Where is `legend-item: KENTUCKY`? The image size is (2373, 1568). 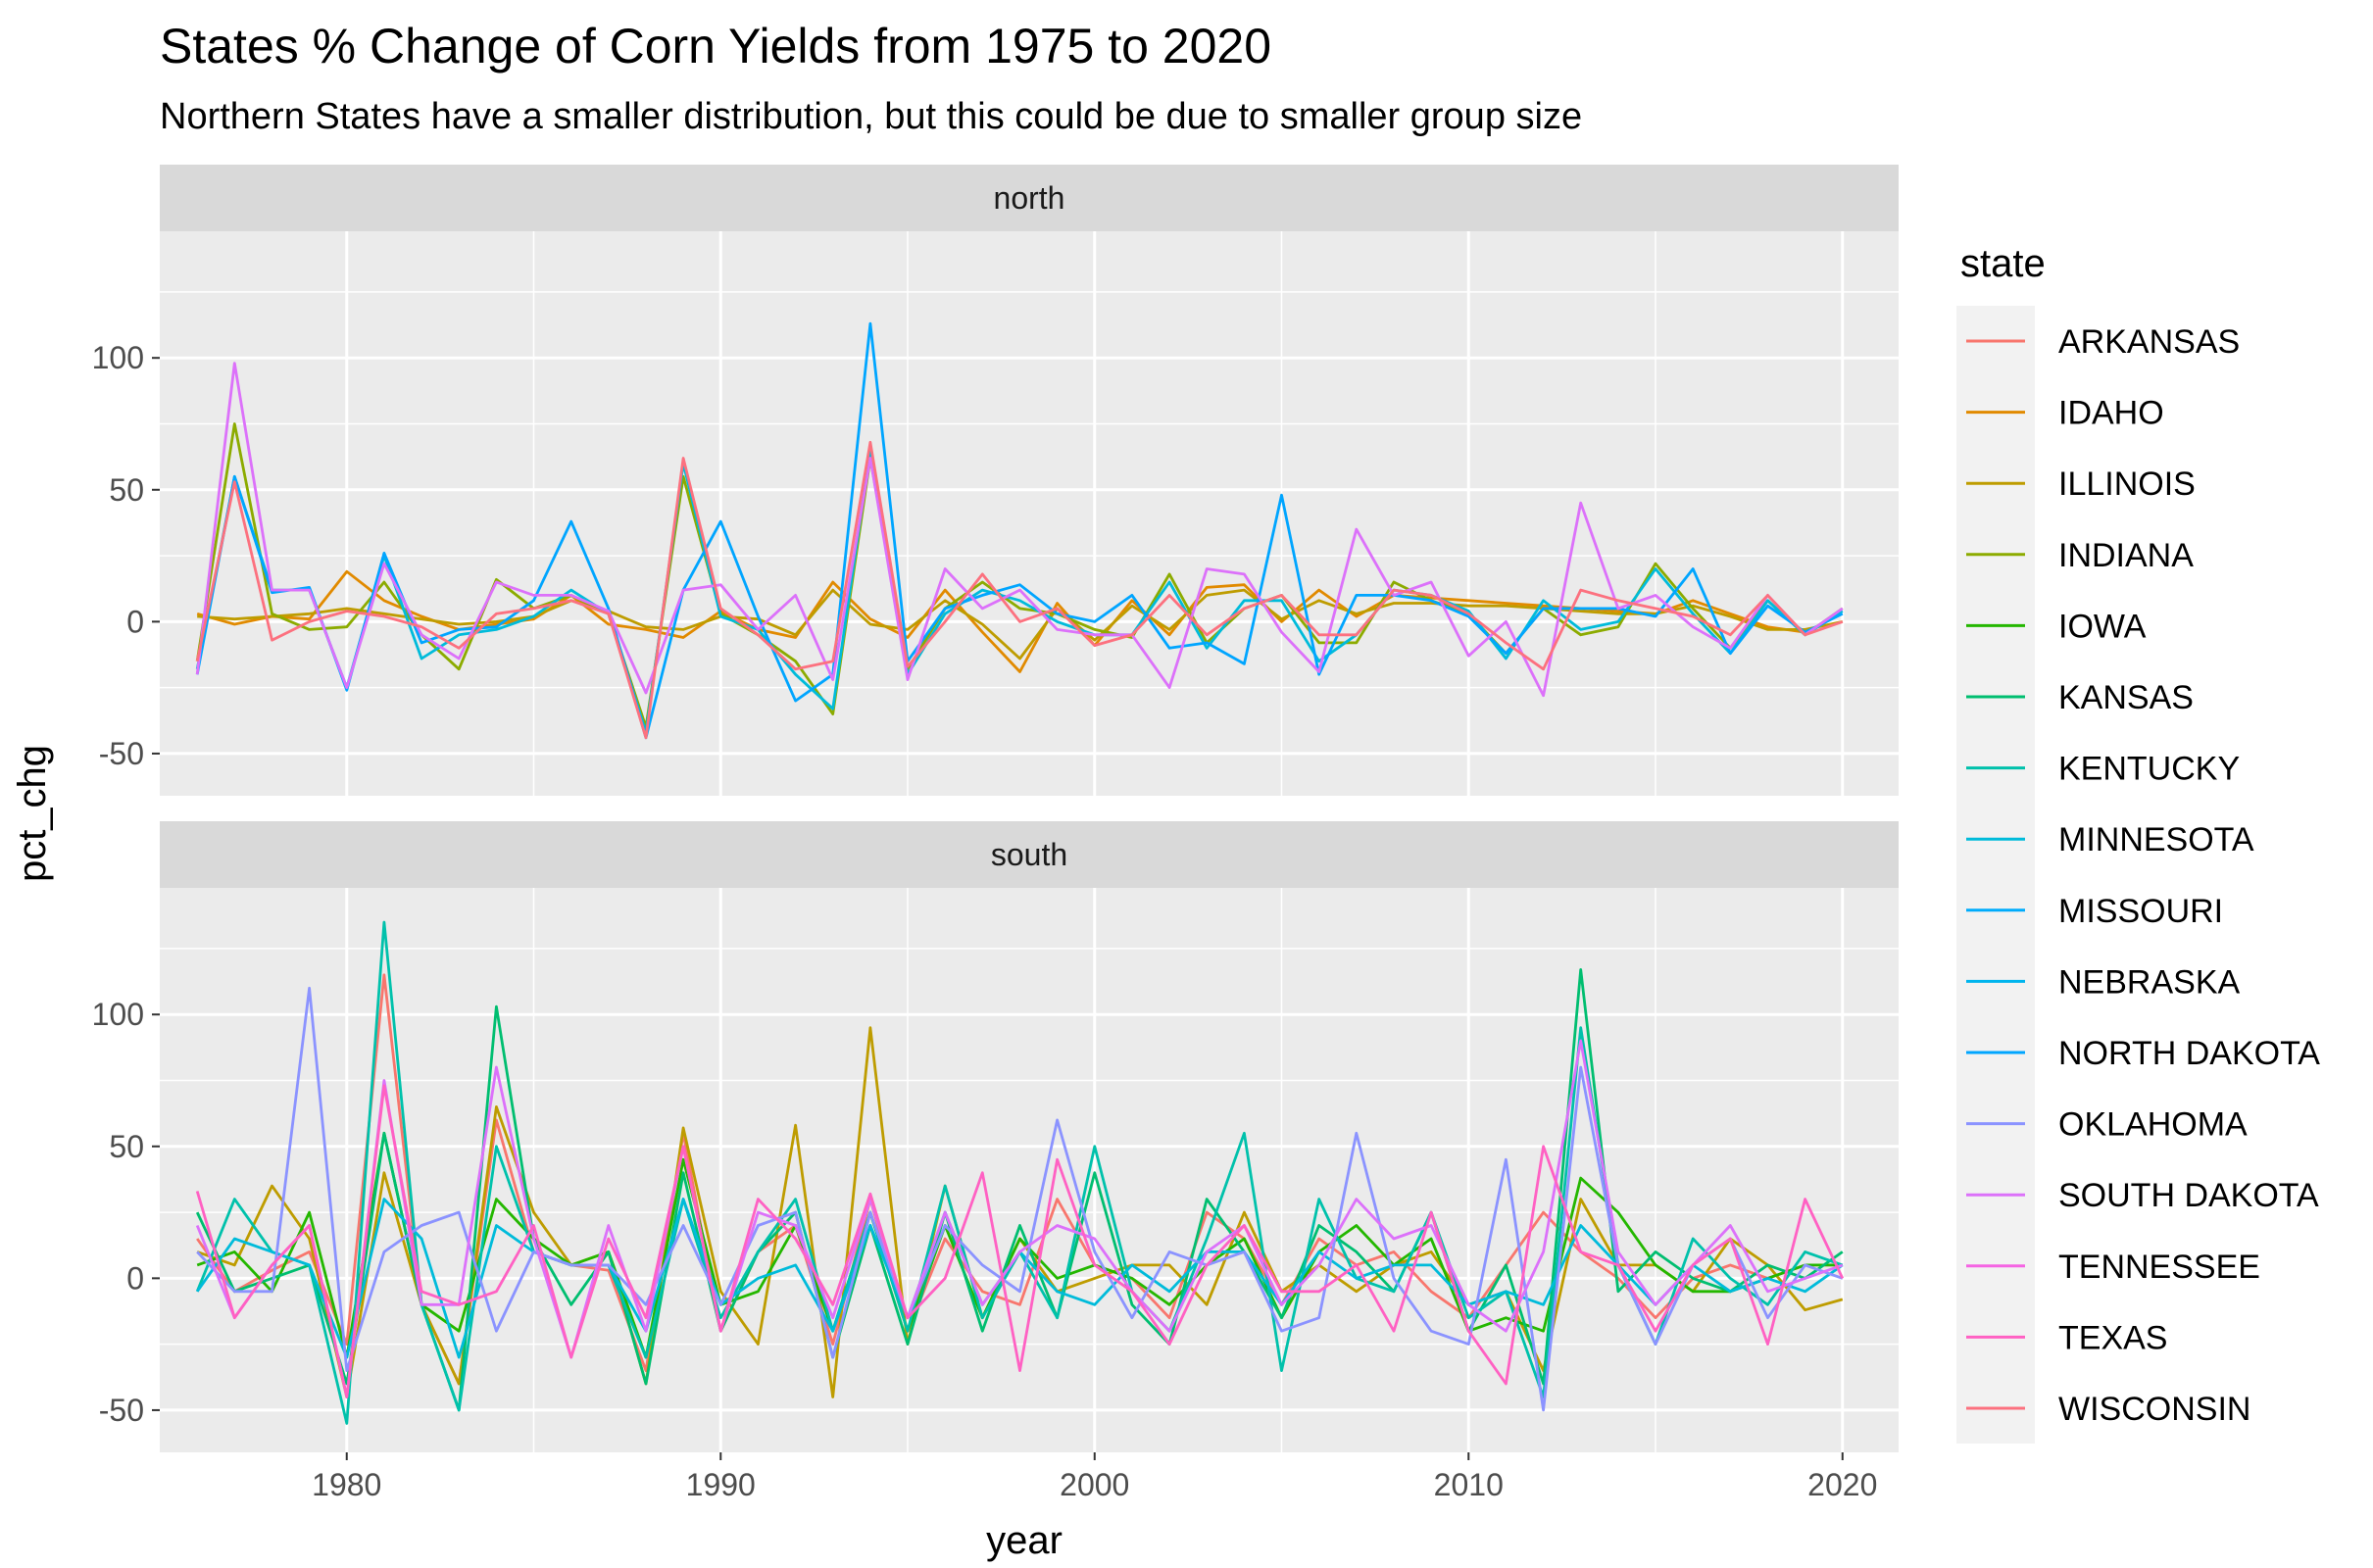 legend-item: KENTUCKY is located at coordinates (2103, 769).